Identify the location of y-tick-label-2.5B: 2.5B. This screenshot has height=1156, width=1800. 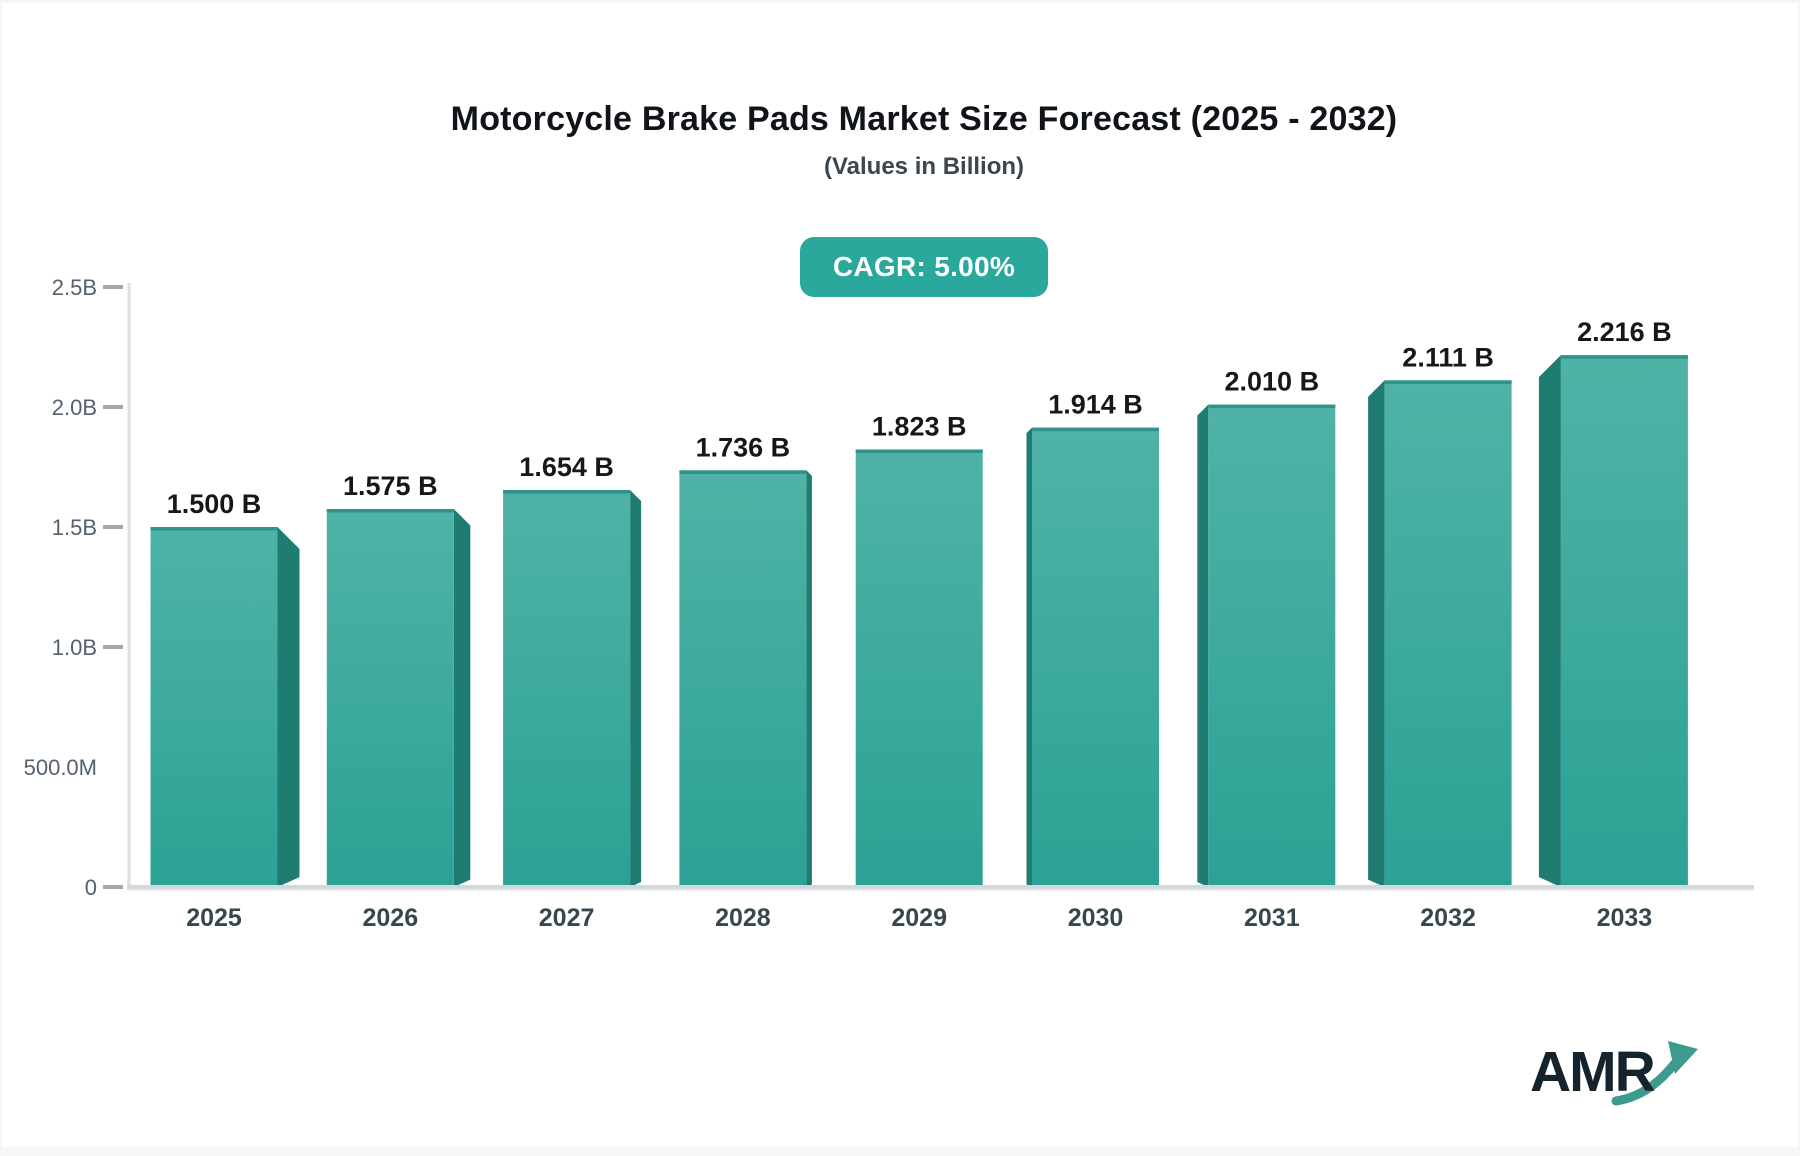
(74, 287).